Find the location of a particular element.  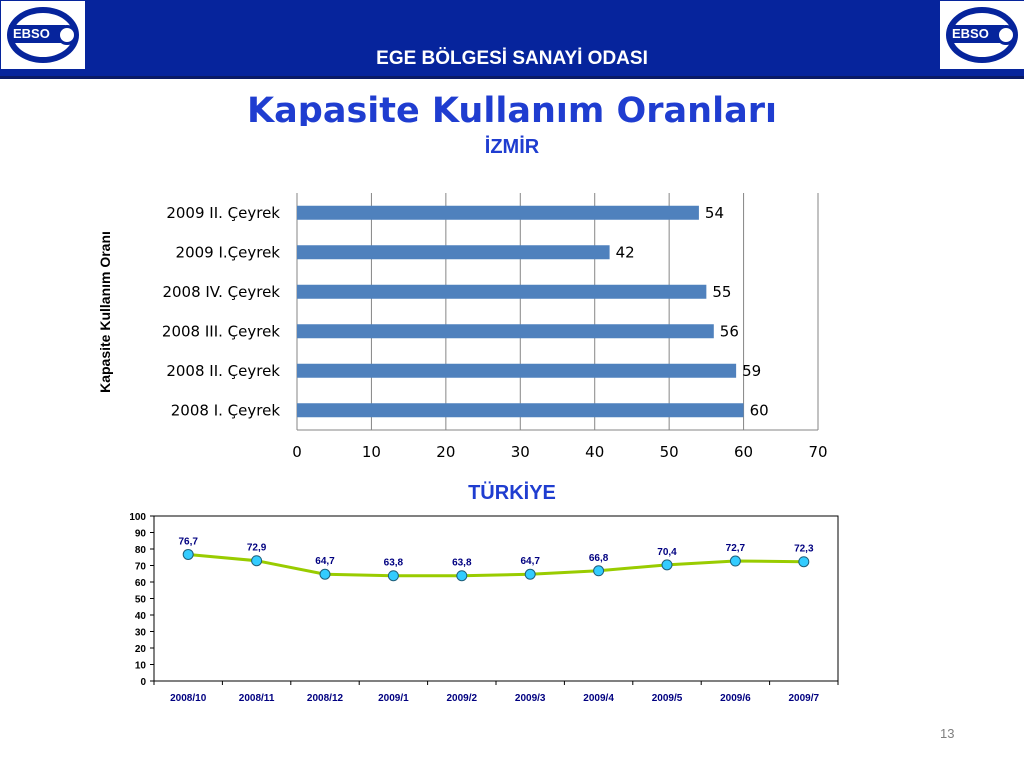

header-divider is located at coordinates (512, 77).